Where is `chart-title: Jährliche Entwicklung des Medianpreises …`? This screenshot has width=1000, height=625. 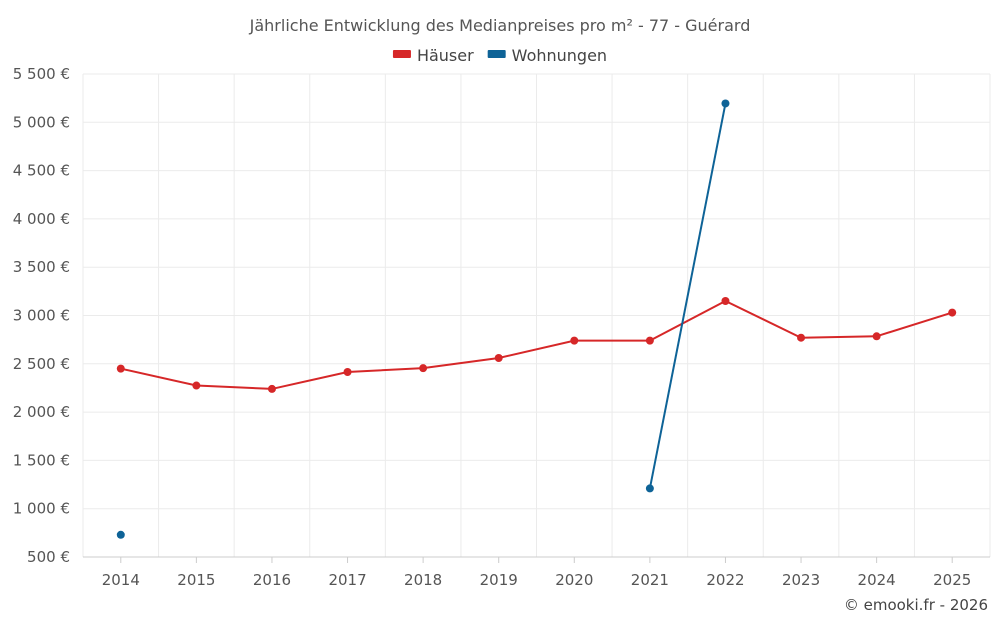 chart-title: Jährliche Entwicklung des Medianpreises … is located at coordinates (500, 25).